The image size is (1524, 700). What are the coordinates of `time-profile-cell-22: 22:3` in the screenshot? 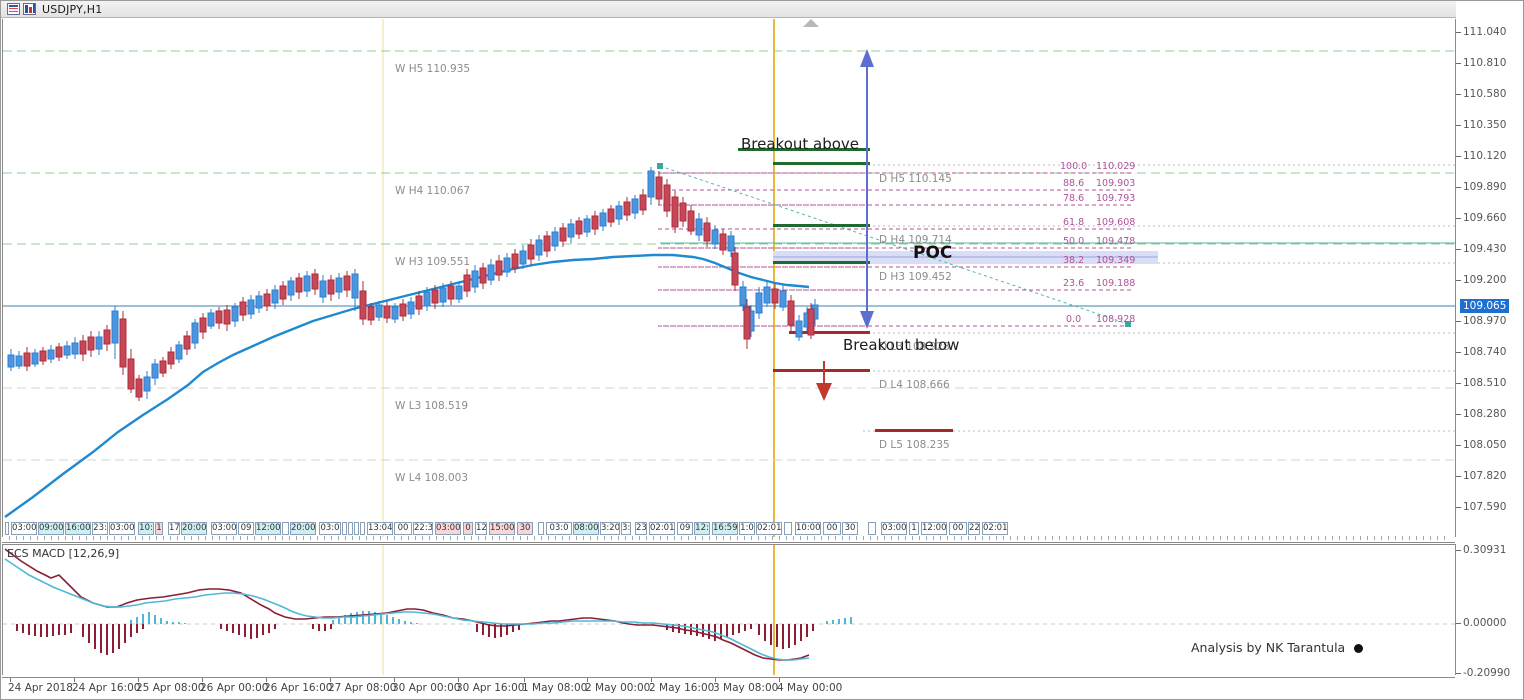 It's located at (423, 528).